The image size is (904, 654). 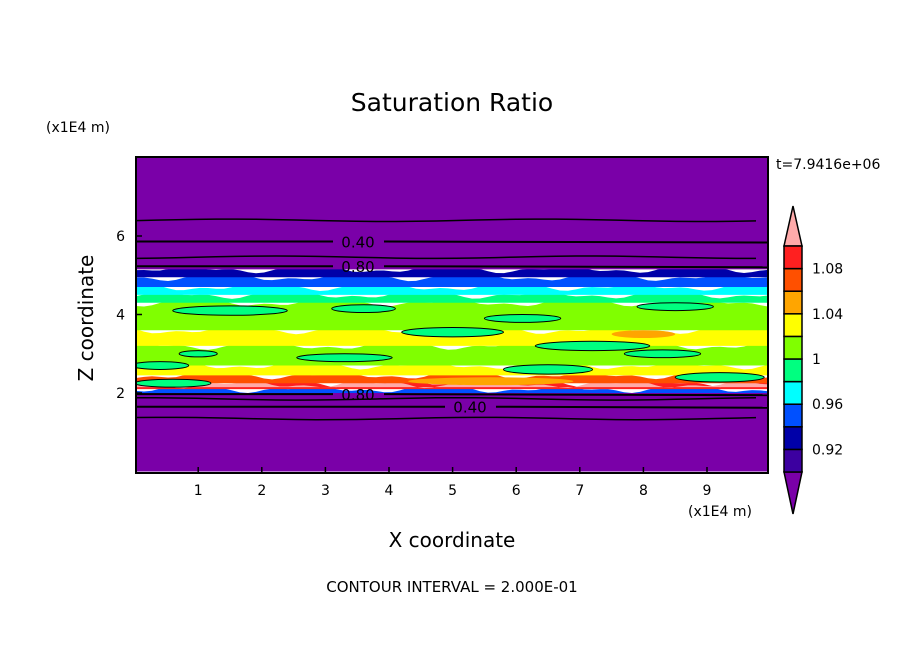 I want to click on contour-interval-note: CONTOUR INTERVAL = 2.000E-01, so click(x=452, y=587).